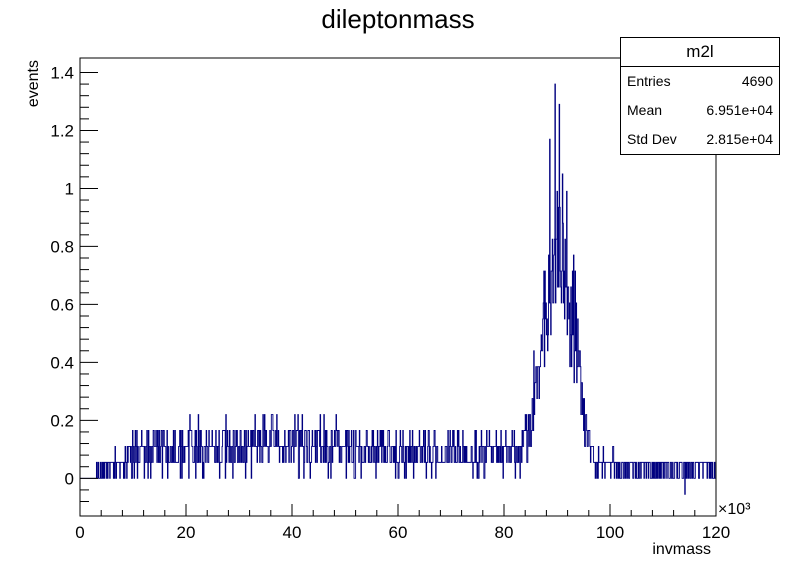 The width and height of the screenshot is (796, 572). I want to click on stats-row-stddev: Std Dev 2.815e+04, so click(700, 139).